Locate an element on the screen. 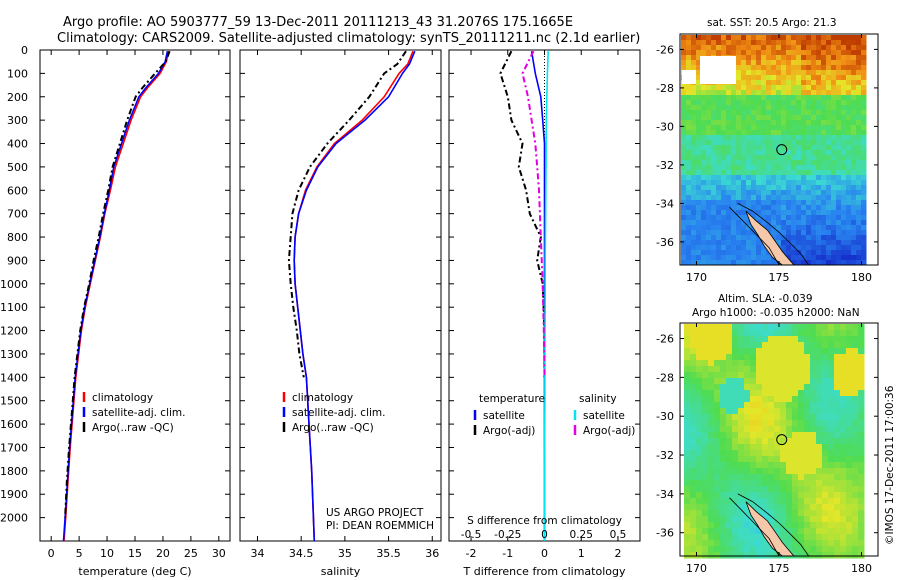 This screenshot has width=900, height=580. x-tick-label: 30 is located at coordinates (219, 553).